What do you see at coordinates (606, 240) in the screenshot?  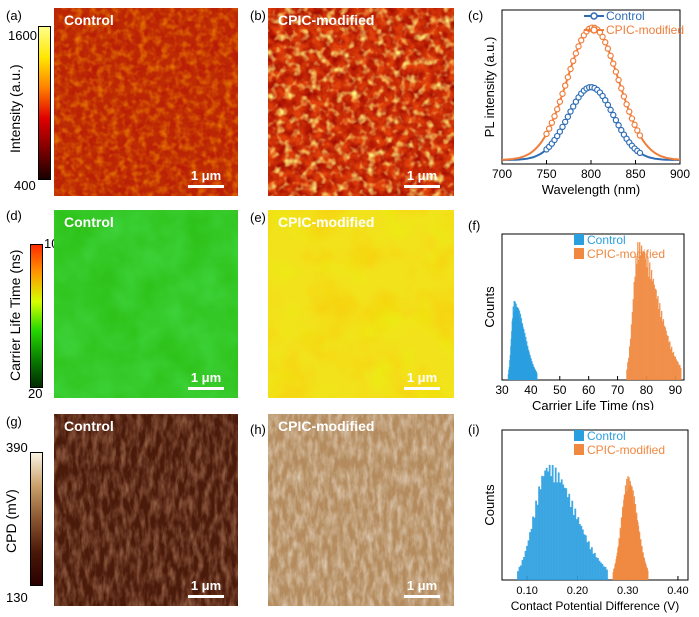 I see `legend-label: Control` at bounding box center [606, 240].